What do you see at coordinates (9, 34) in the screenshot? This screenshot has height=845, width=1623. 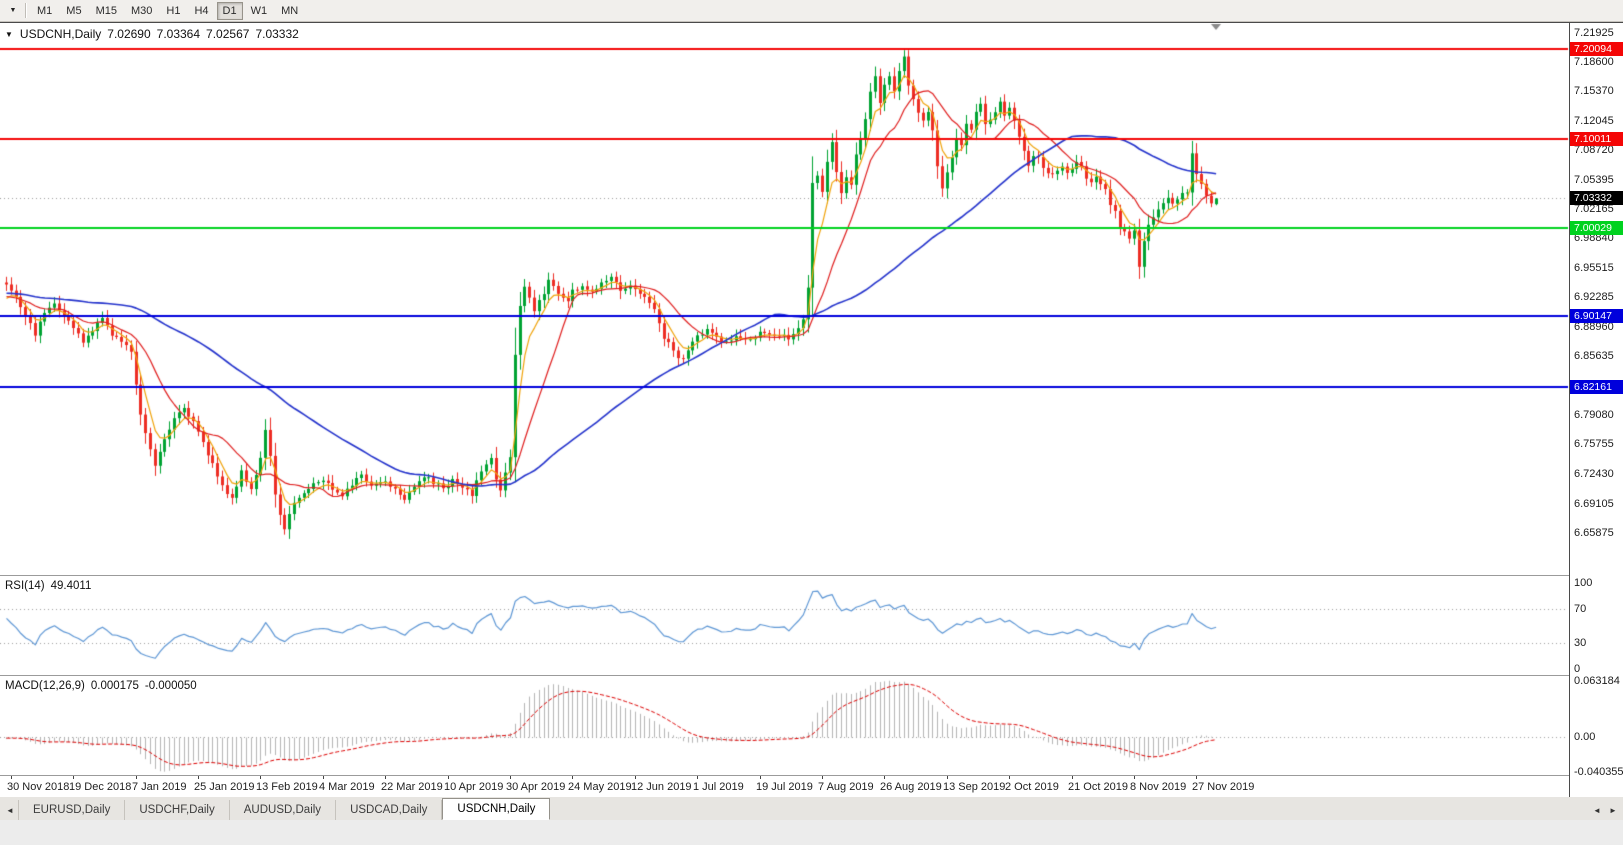 I see `chart-menu-triangle-icon: ▼` at bounding box center [9, 34].